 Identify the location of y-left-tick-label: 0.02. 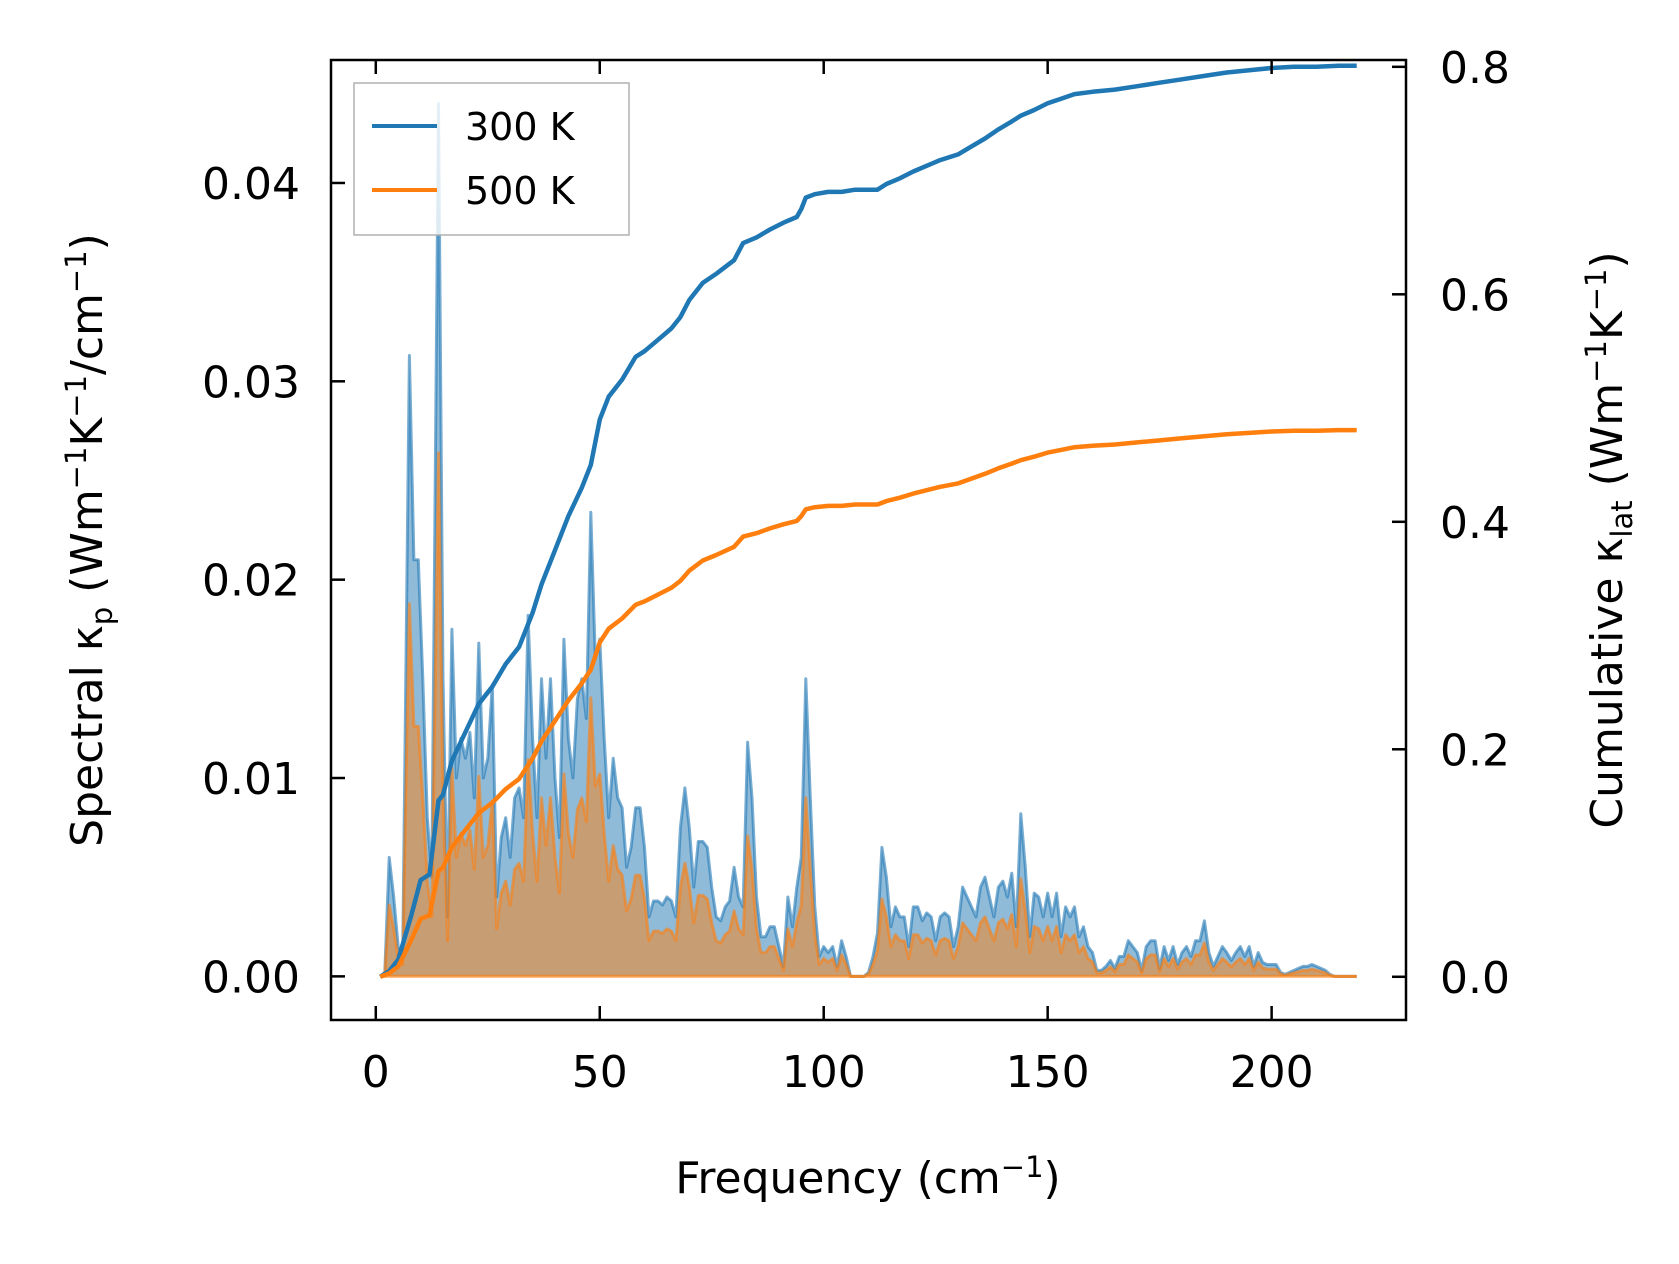
(251, 581).